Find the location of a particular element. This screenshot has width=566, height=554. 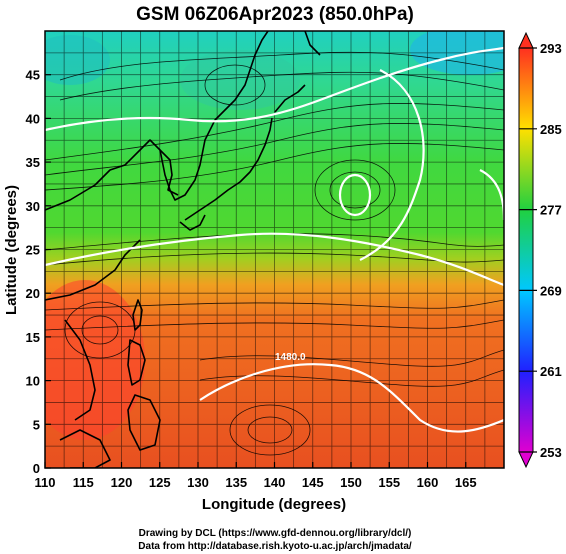

y-axis-title: Latitude (degrees) is located at coordinates (11, 250).